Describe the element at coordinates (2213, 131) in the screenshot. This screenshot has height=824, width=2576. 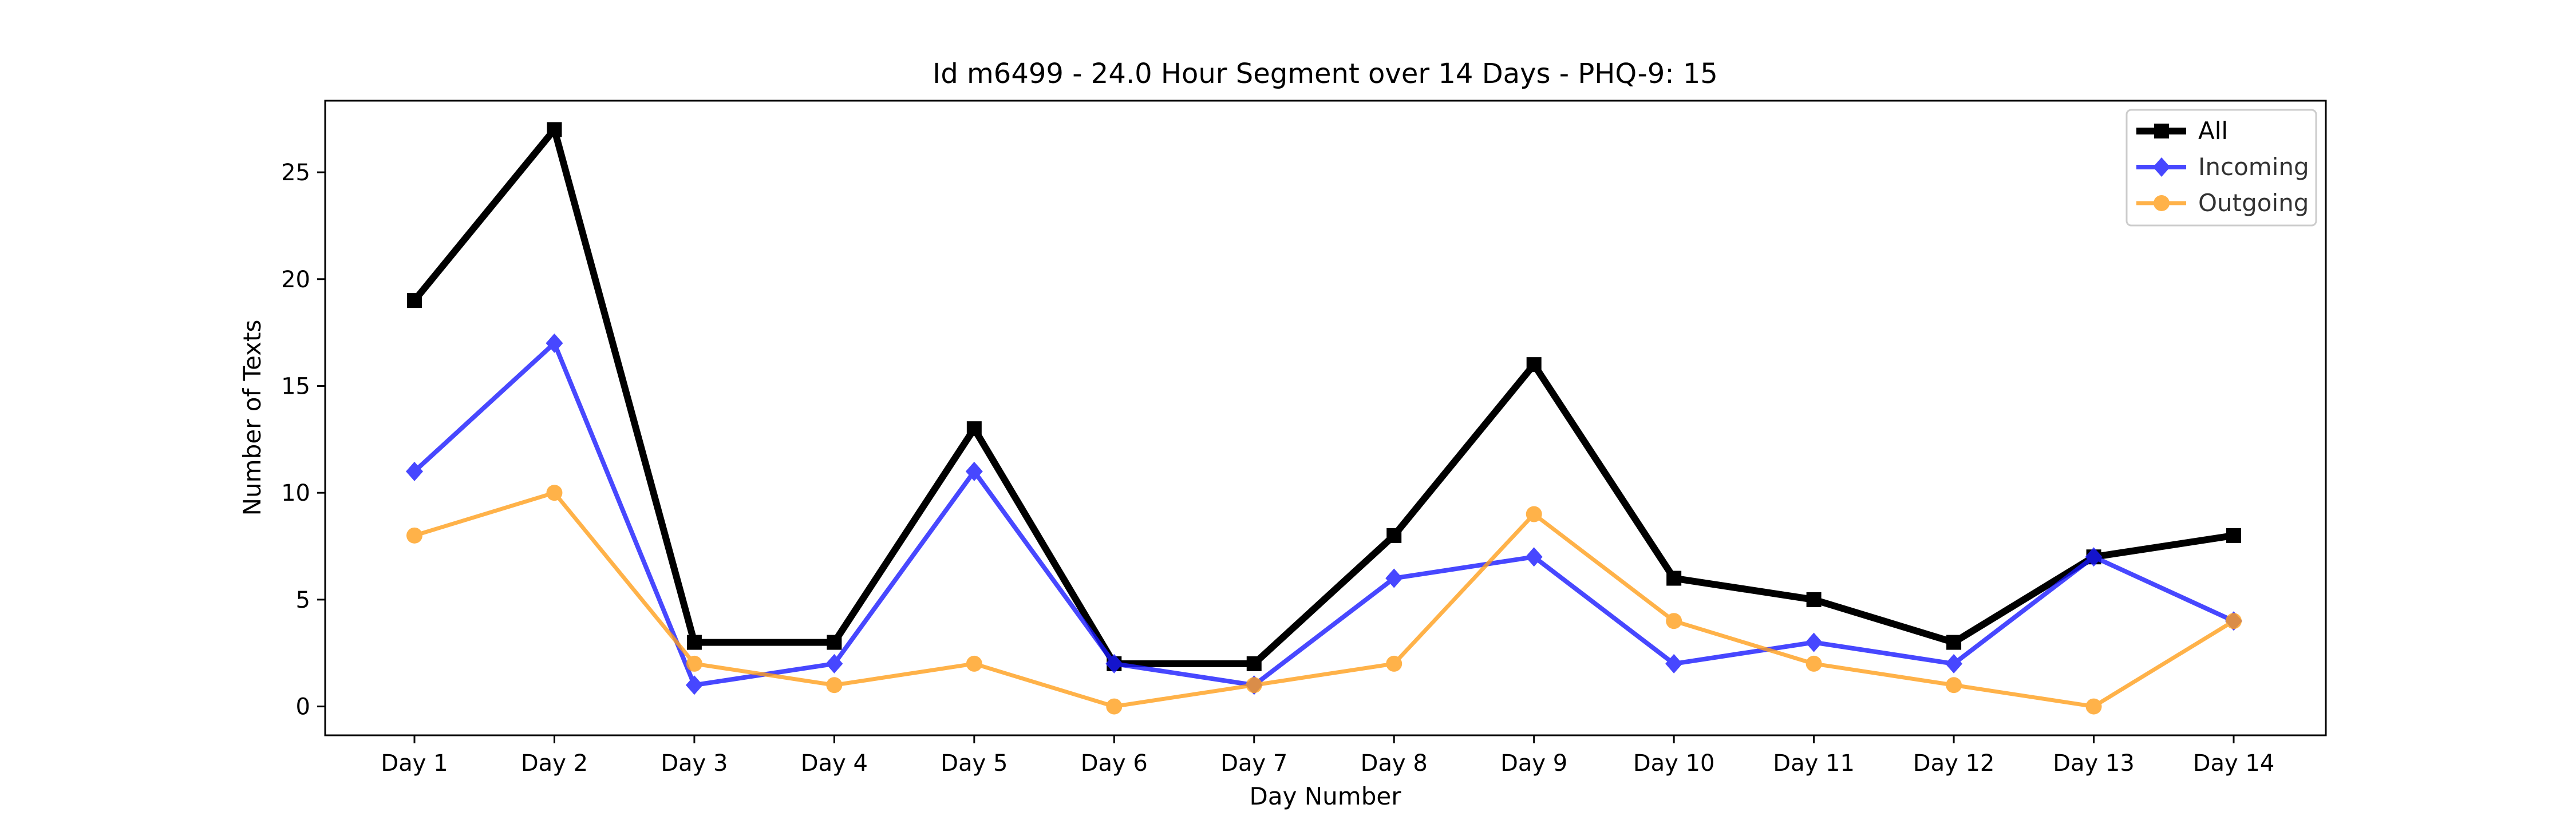
I see `legend-label-all: All` at that location.